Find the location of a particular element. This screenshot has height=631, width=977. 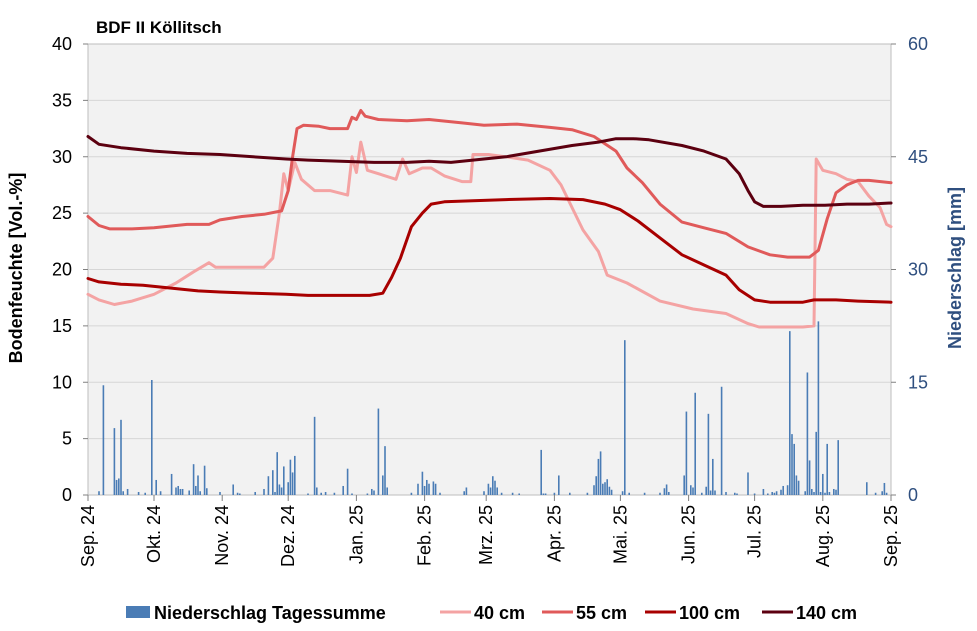

y-tick-label: 0 is located at coordinates (67, 495).